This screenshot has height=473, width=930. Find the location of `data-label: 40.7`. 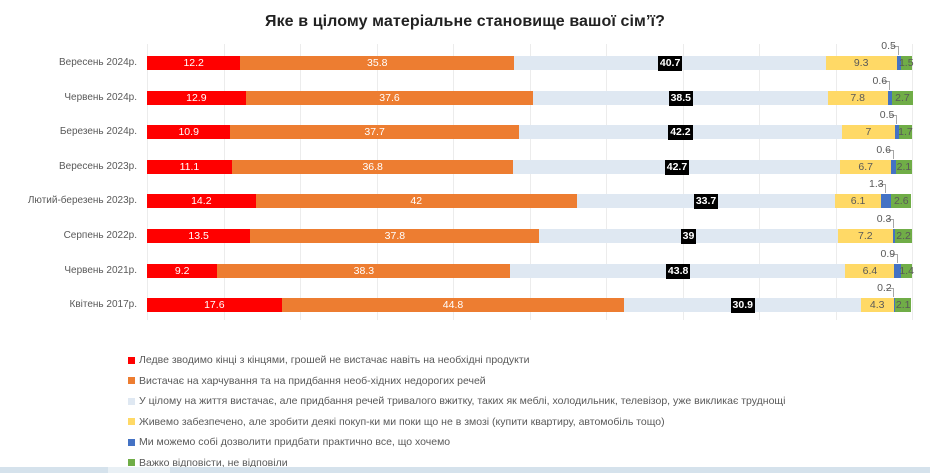

data-label: 40.7 is located at coordinates (670, 63).